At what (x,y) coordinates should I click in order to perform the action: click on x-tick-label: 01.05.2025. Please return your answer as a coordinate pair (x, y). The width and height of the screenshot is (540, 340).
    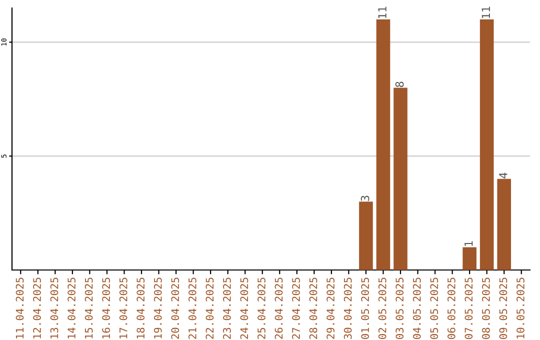
    Looking at the image, I should click on (365, 308).